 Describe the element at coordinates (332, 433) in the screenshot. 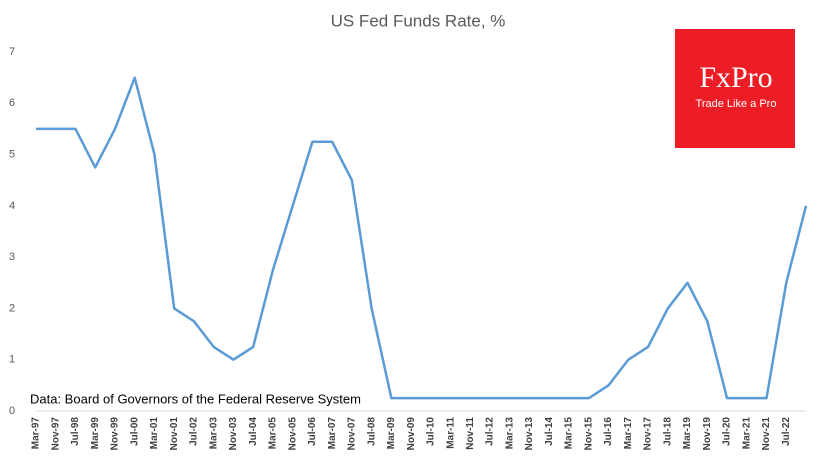

I see `x-tick-label: Mar-07` at that location.